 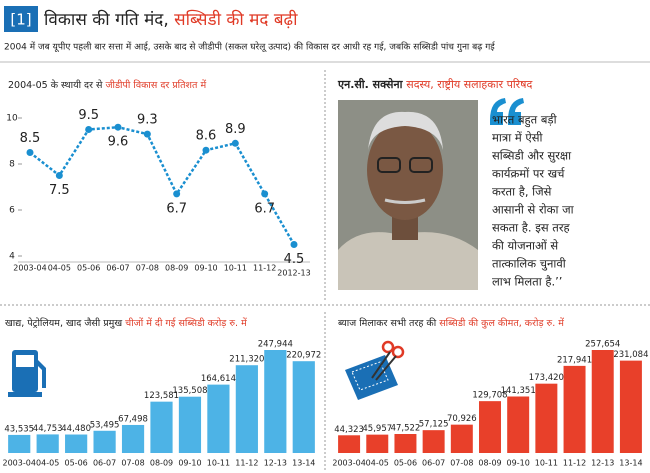 I want to click on title-part: विकास की गति मंद,, so click(x=106, y=19).